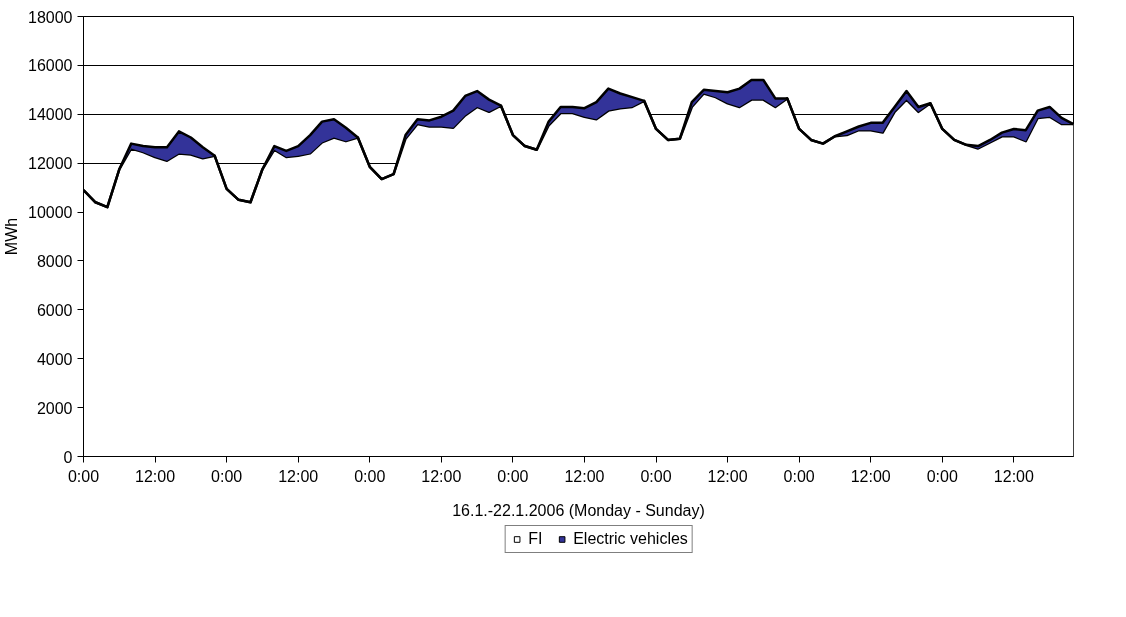  I want to click on y-tick-label: 8000, so click(54, 261).